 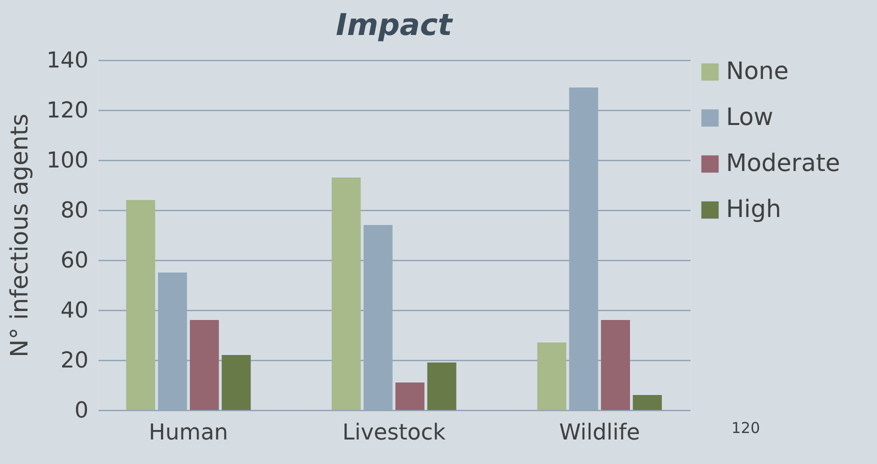 I want to click on chart-title: Impact, so click(x=395, y=25).